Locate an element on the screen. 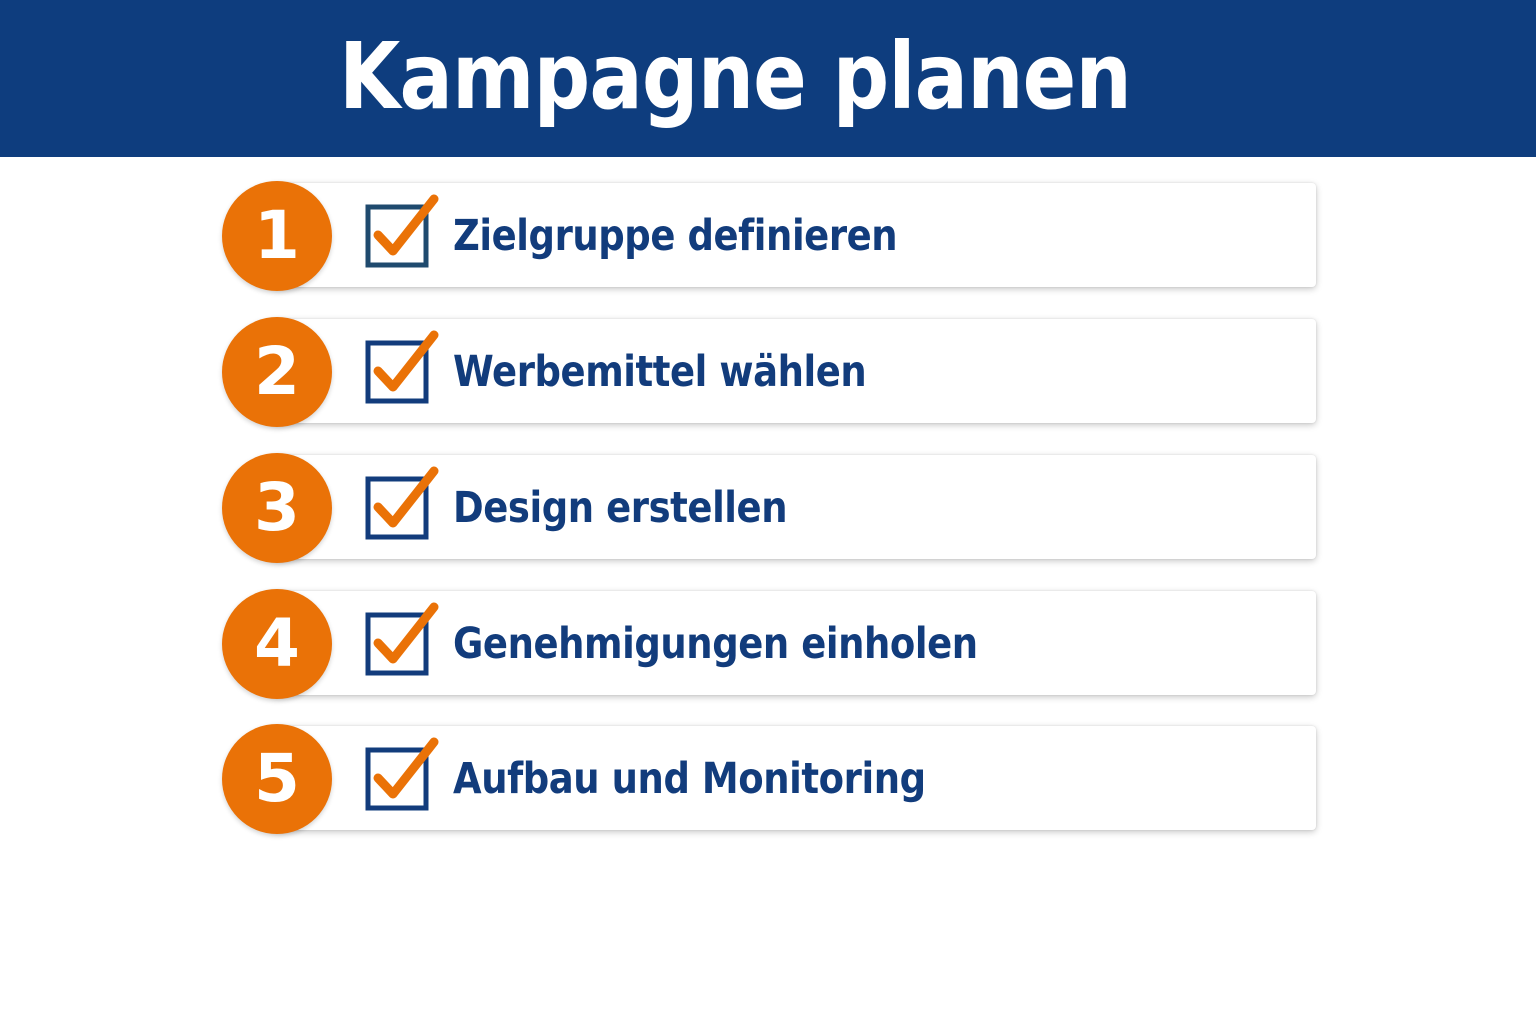  step-item: 3 Design erstellen is located at coordinates (769, 508).